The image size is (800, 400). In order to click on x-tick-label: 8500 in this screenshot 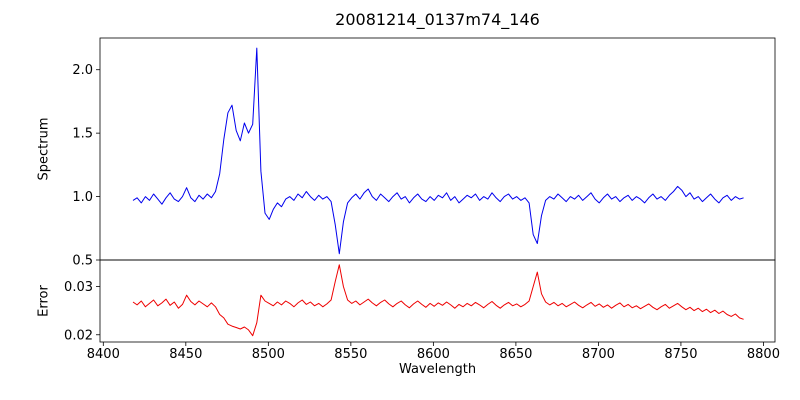, I will do `click(268, 354)`.